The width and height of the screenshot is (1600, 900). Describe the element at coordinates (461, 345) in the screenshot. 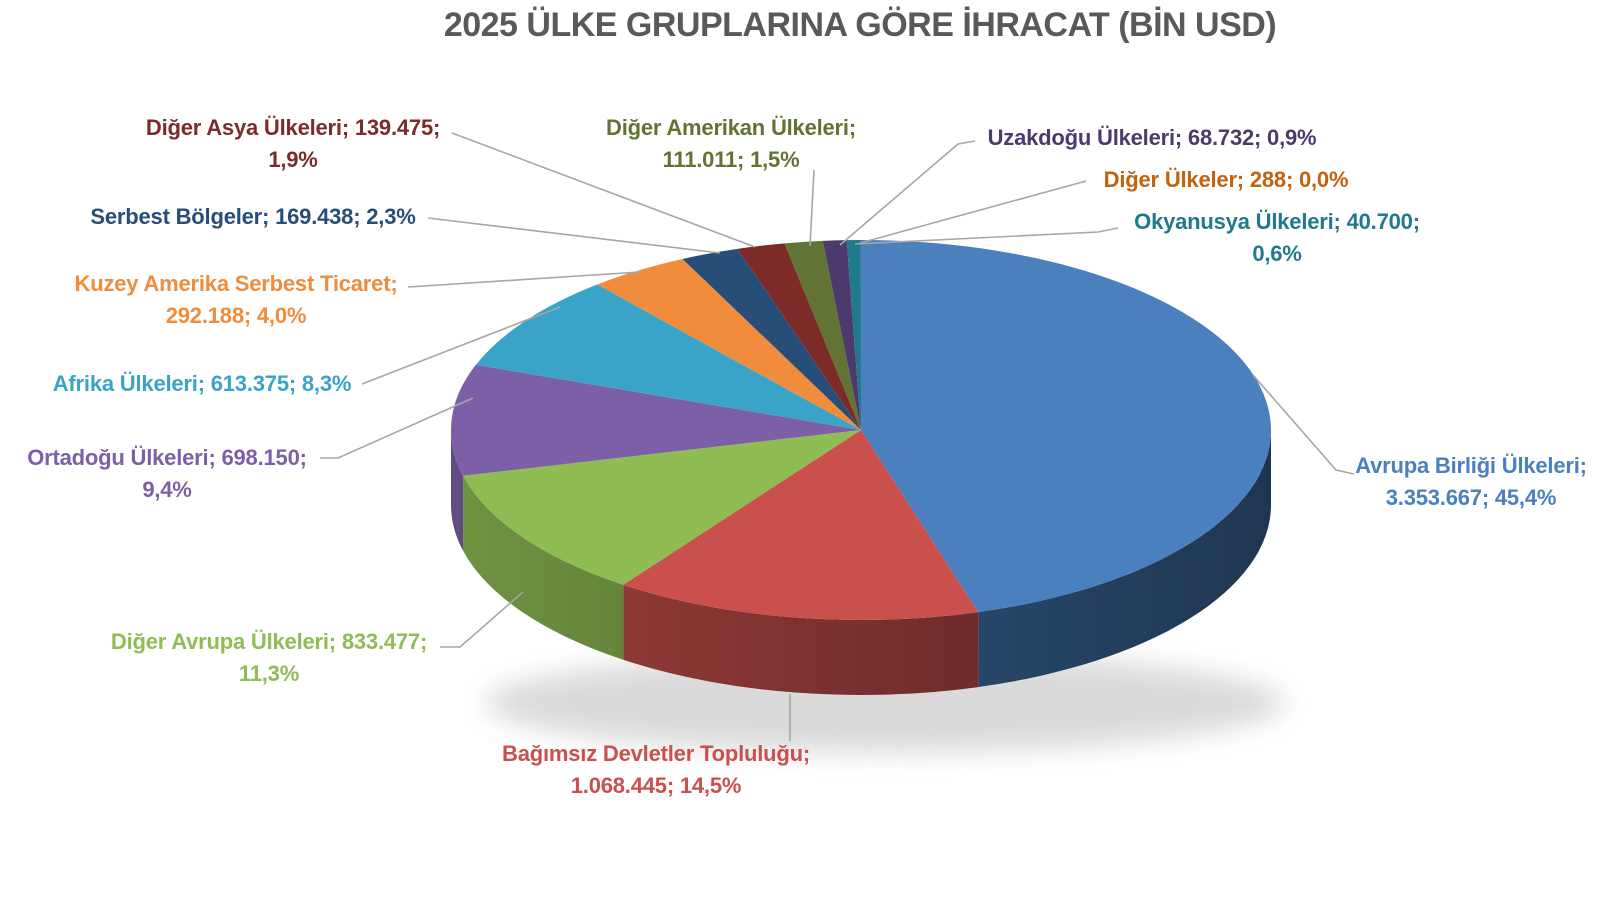

I see `leader-line-afrika-ulkeleri` at that location.